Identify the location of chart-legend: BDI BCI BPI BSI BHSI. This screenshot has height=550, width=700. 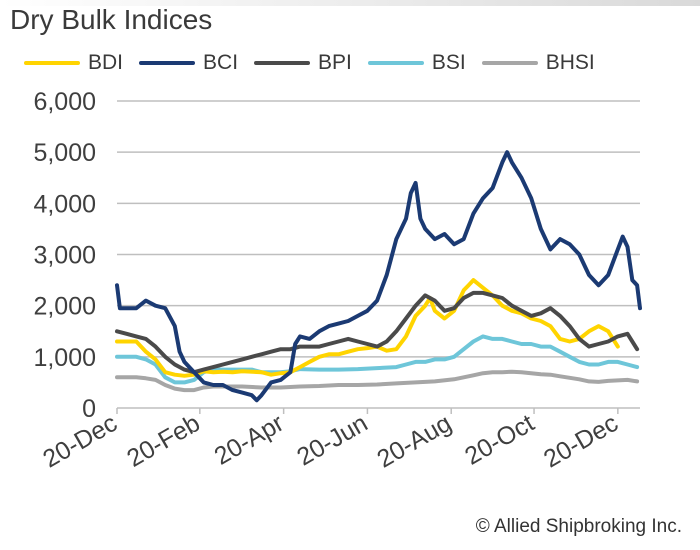
(317, 63).